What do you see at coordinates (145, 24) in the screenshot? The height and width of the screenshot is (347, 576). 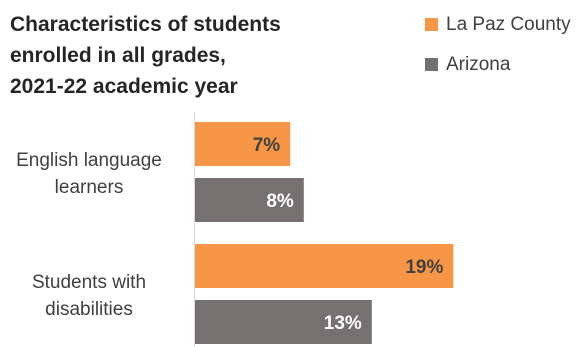 I see `chart-title-line-1: Characteristics of students` at bounding box center [145, 24].